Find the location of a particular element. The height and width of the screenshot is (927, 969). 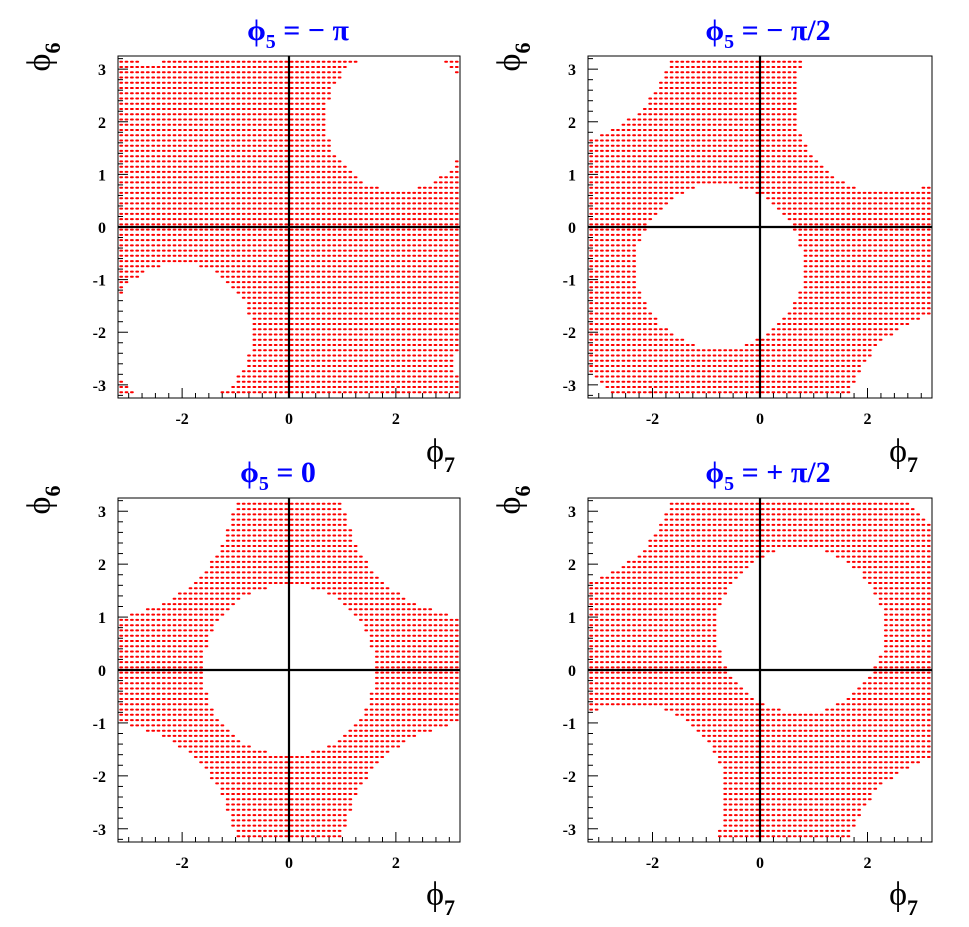

chart-title: ϕ5 = − π is located at coordinates (298, 33).